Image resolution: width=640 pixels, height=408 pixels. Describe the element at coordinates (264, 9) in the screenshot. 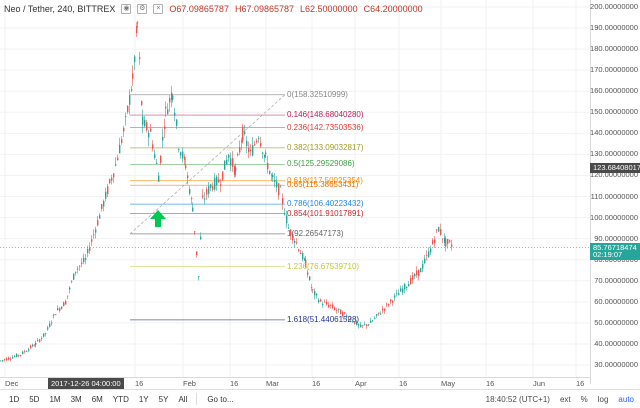

I see `high-value: H67.09865787` at that location.